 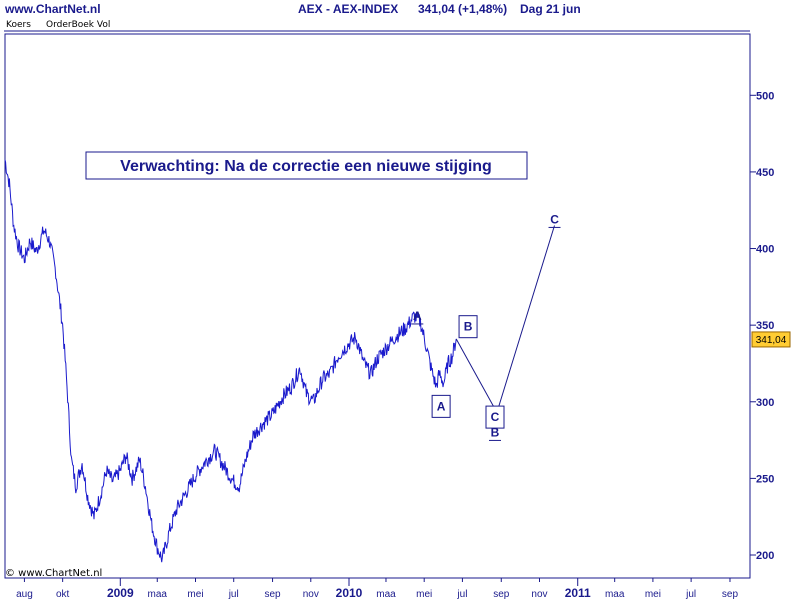 I want to click on last-price-tag, so click(x=771, y=339).